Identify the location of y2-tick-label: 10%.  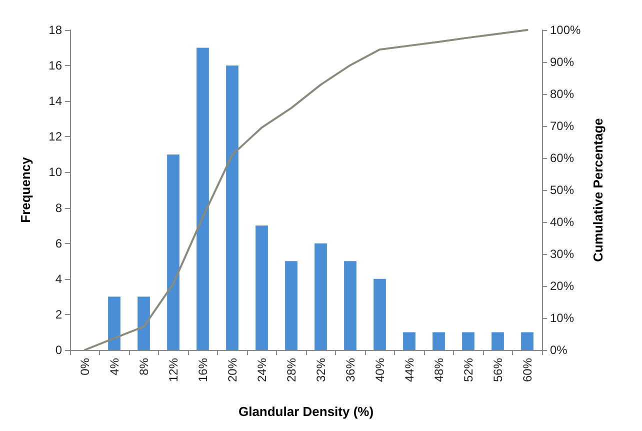
(562, 318).